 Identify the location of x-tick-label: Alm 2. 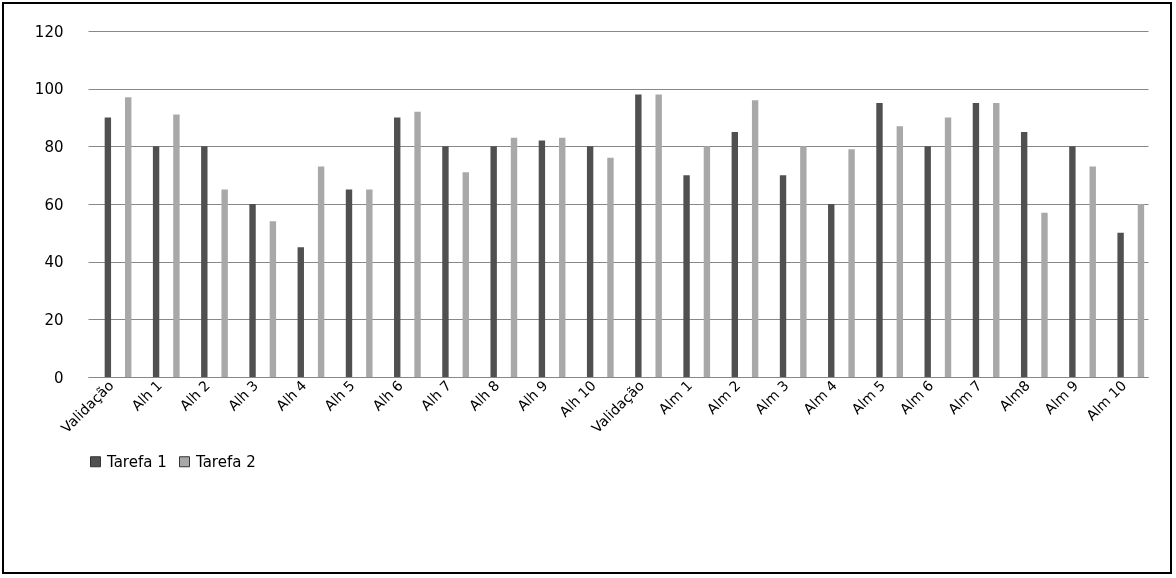
(723, 397).